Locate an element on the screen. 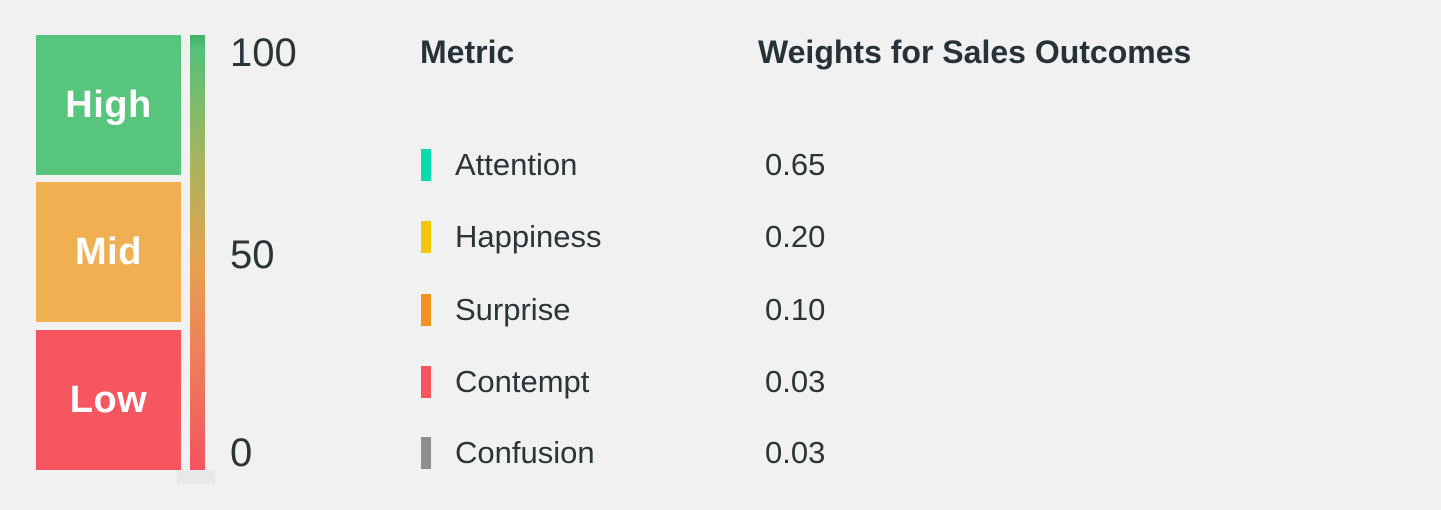 This screenshot has width=1441, height=510. level-label-low: Low is located at coordinates (108, 399).